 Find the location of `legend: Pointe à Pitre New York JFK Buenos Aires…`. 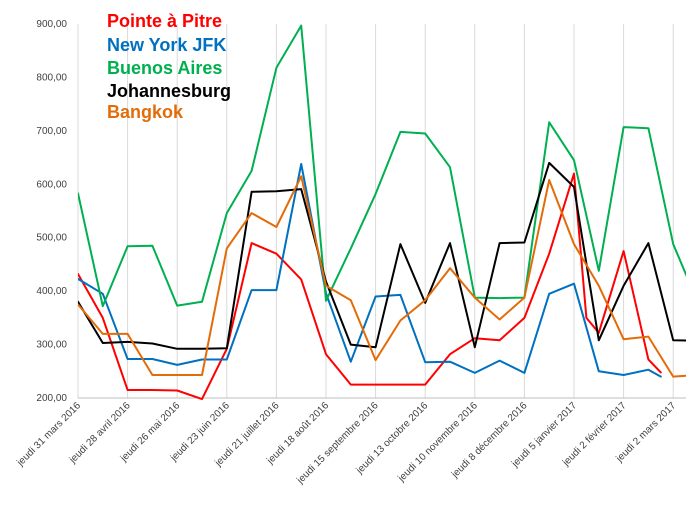

legend: Pointe à Pitre New York JFK Buenos Aires… is located at coordinates (169, 66).